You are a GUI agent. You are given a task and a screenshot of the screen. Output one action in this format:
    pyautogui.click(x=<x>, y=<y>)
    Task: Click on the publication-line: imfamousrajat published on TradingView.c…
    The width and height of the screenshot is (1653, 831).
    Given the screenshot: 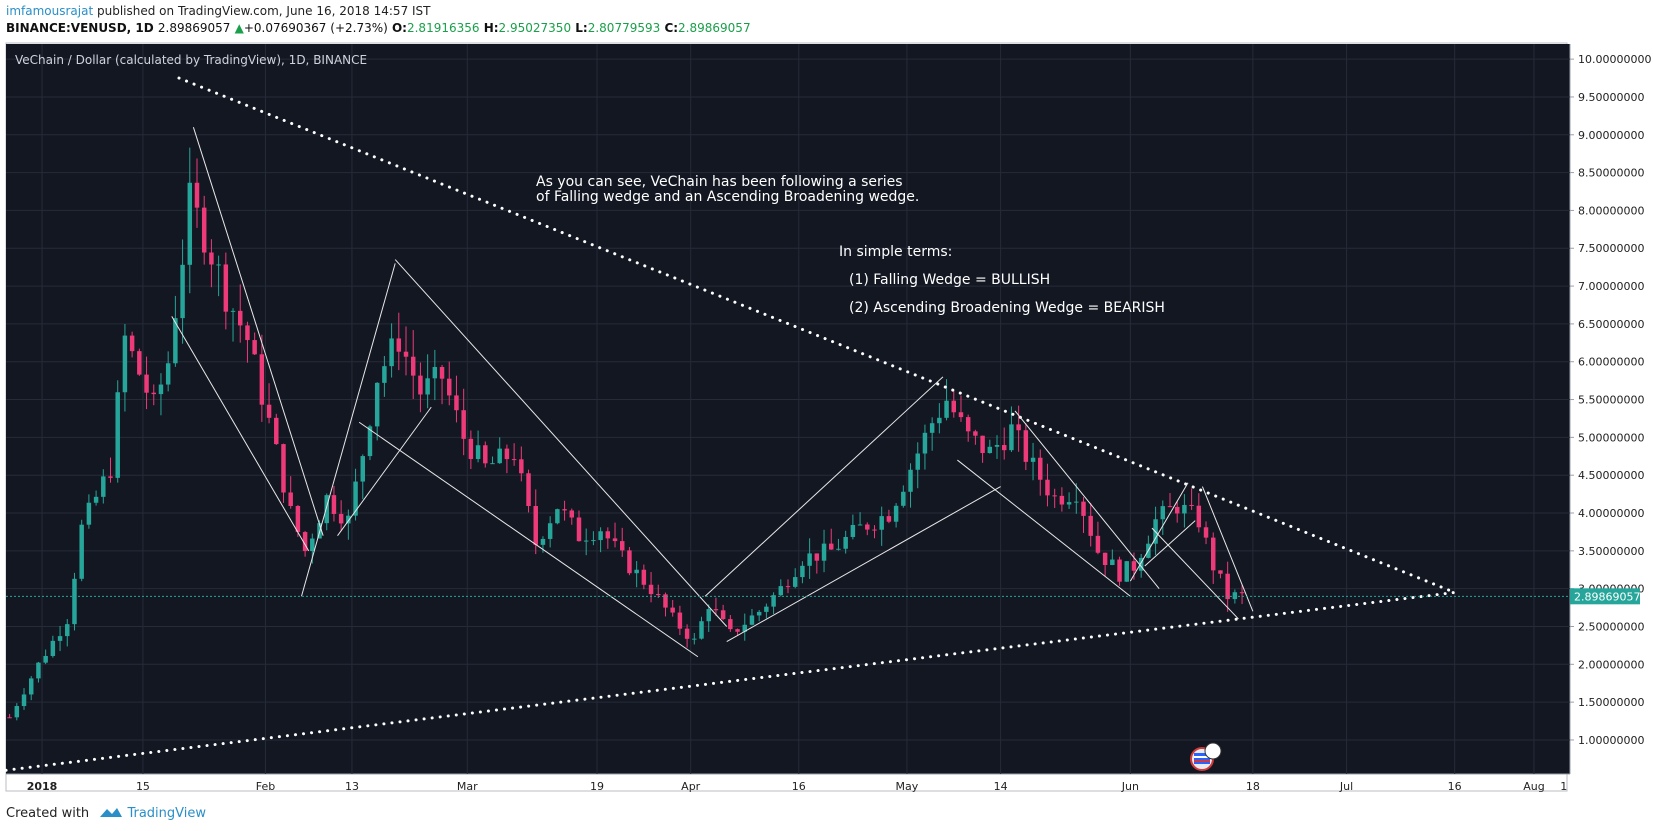 What is the action you would take?
    pyautogui.click(x=218, y=11)
    